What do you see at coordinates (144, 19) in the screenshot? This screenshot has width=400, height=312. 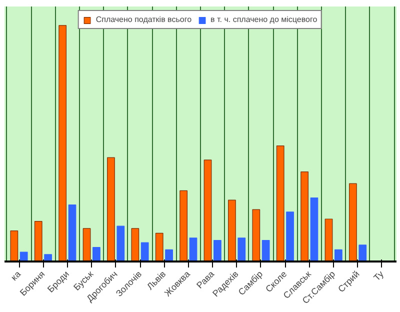 I see `legend-label: Сплачено податків всього` at bounding box center [144, 19].